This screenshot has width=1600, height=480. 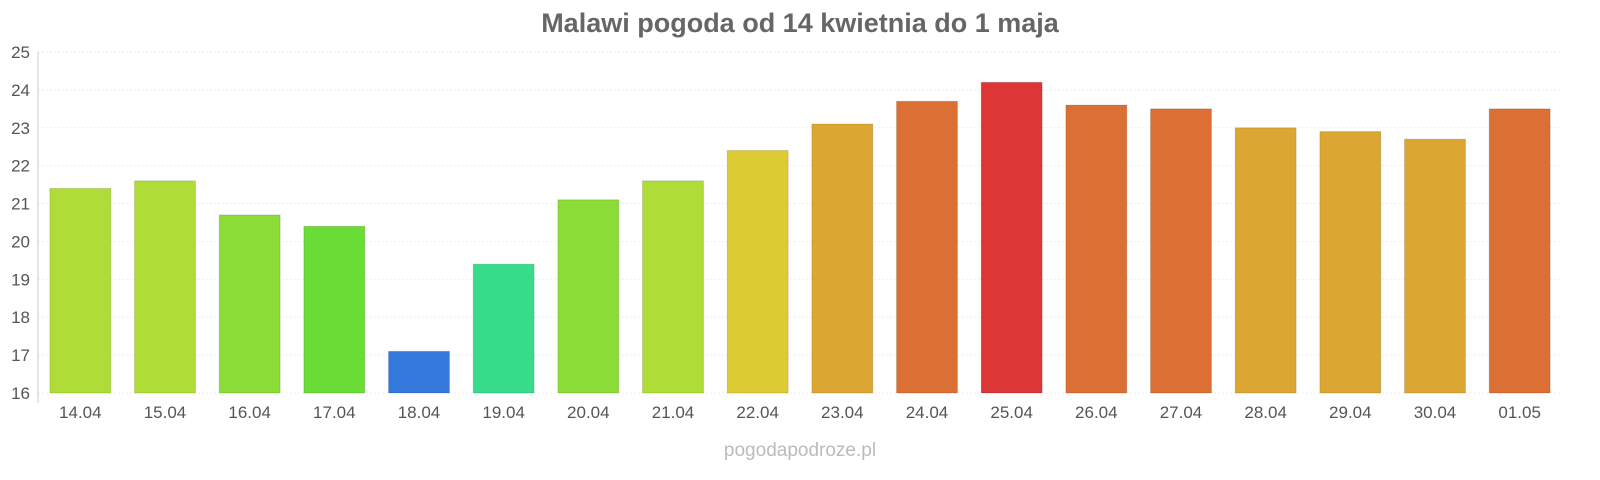 What do you see at coordinates (1096, 412) in the screenshot?
I see `x-tick-label: 26.04` at bounding box center [1096, 412].